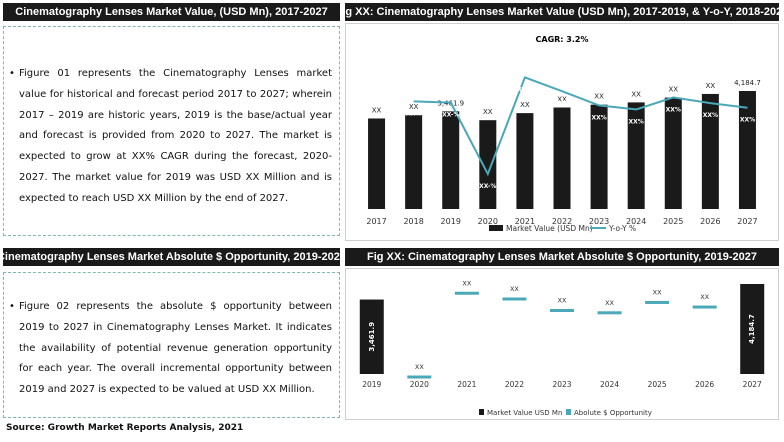  I want to click on legend-label-yoy: Y-o-Y %, so click(622, 228).